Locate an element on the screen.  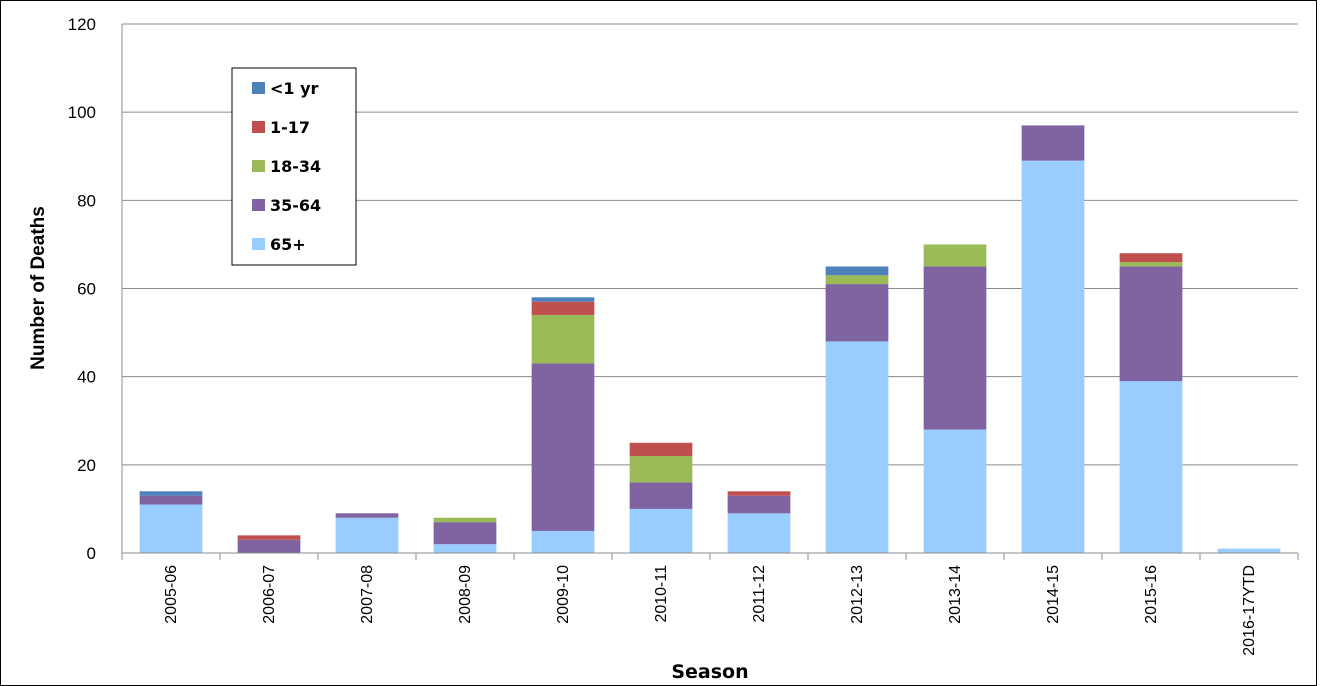
x-tick-label: 2009-10 is located at coordinates (563, 594).